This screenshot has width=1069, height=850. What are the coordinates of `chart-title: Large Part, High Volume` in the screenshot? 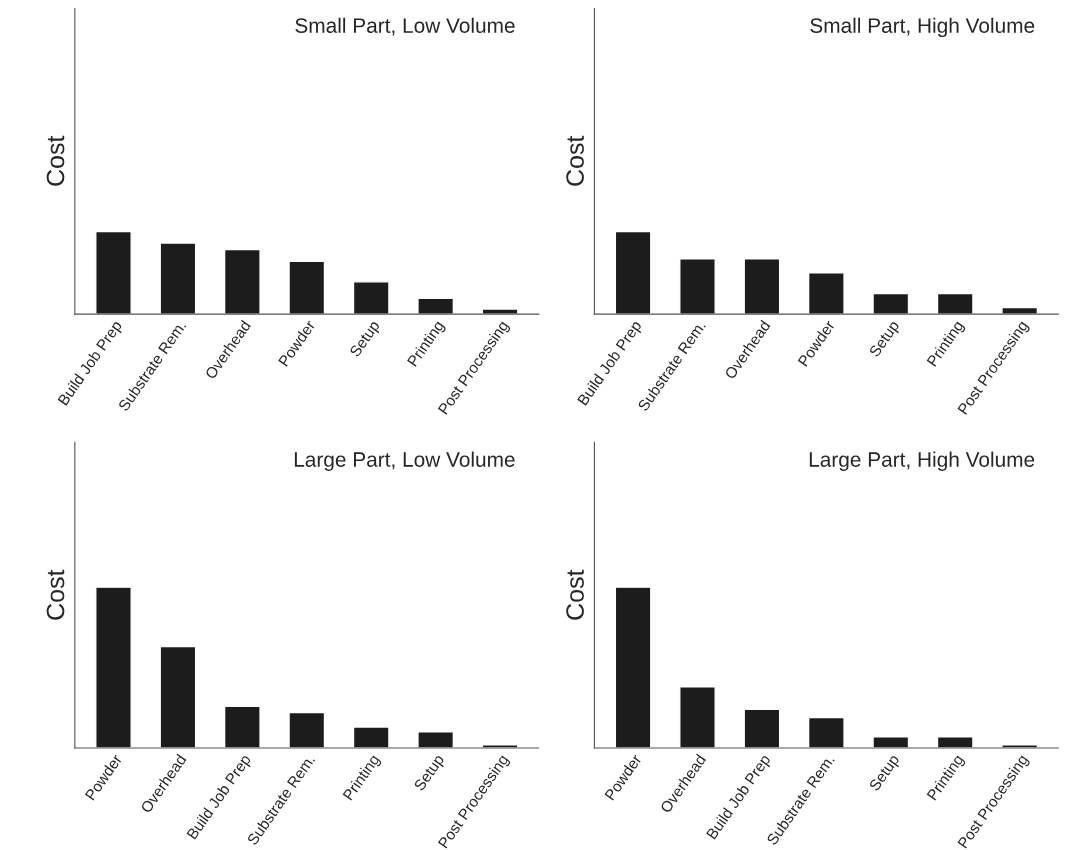 It's located at (922, 461).